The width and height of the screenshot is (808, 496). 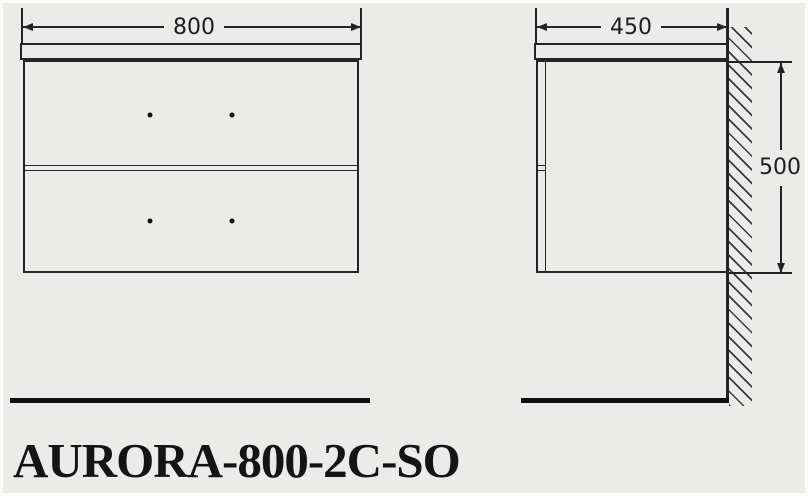 What do you see at coordinates (631, 51) in the screenshot?
I see `countertop-side` at bounding box center [631, 51].